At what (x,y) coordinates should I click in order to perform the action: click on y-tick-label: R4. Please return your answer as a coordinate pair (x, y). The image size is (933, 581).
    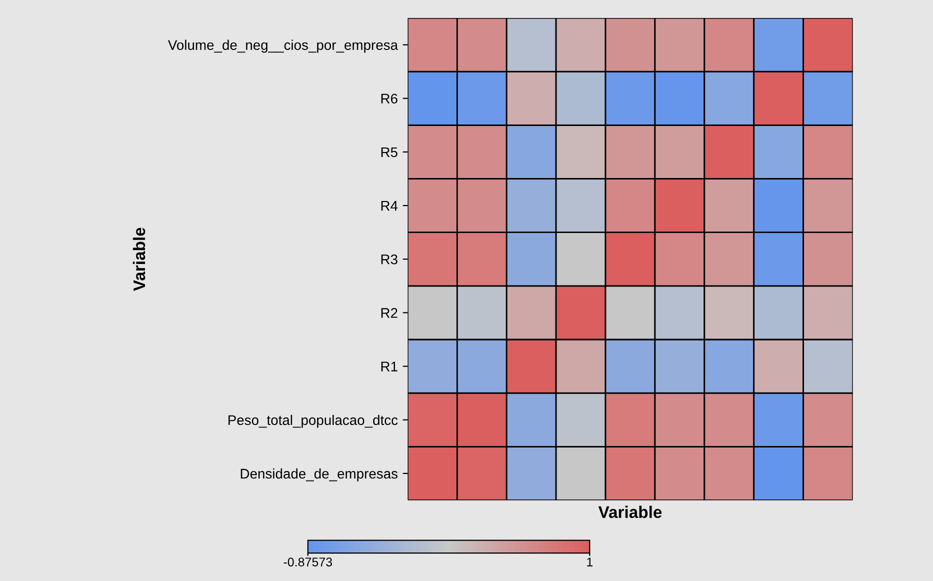
    Looking at the image, I should click on (389, 206).